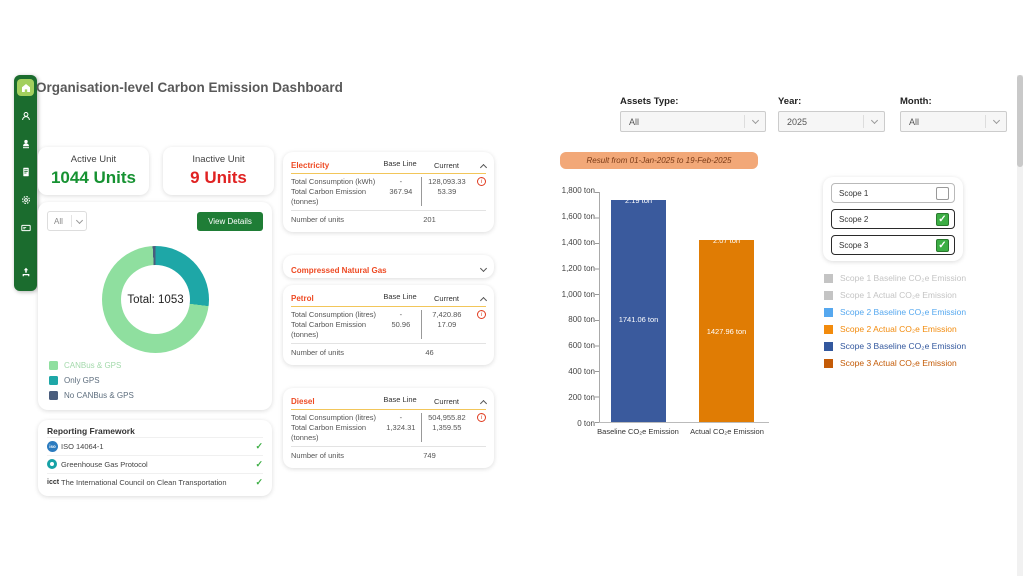  I want to click on check-icon, so click(259, 482).